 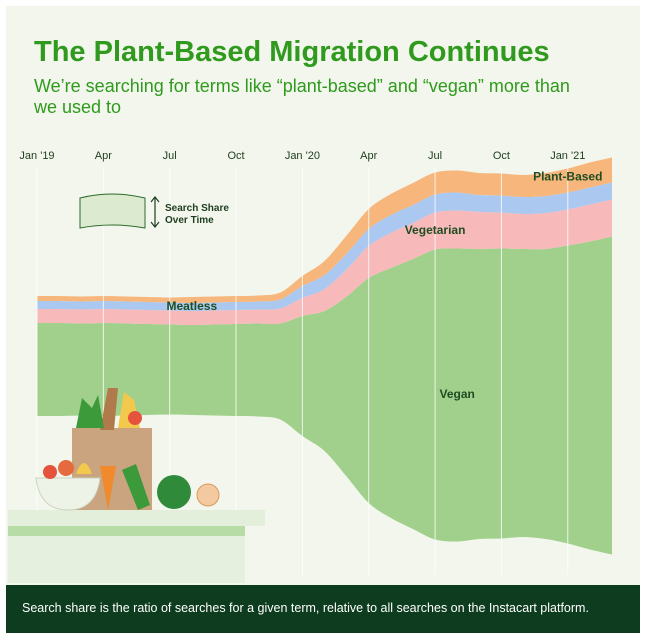 What do you see at coordinates (174, 492) in the screenshot?
I see `broccoli` at bounding box center [174, 492].